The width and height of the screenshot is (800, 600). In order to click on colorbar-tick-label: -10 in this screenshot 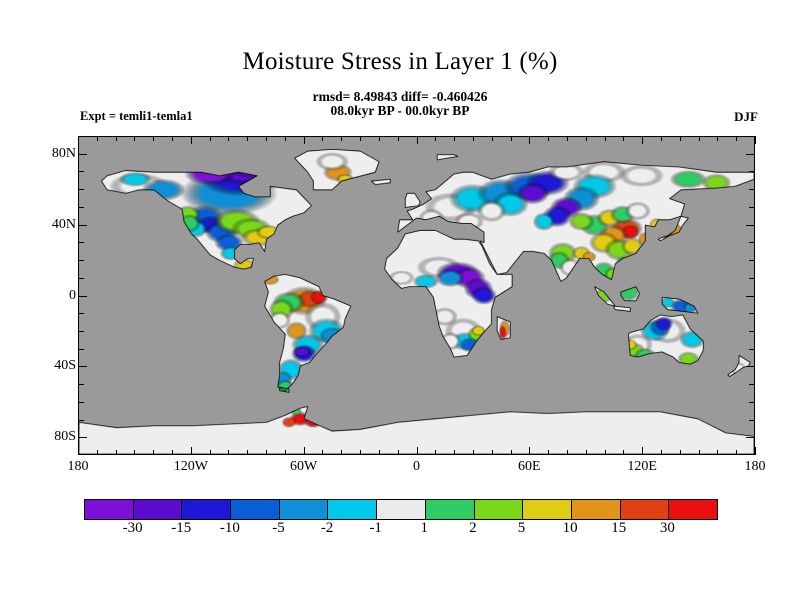, I will do `click(229, 528)`.